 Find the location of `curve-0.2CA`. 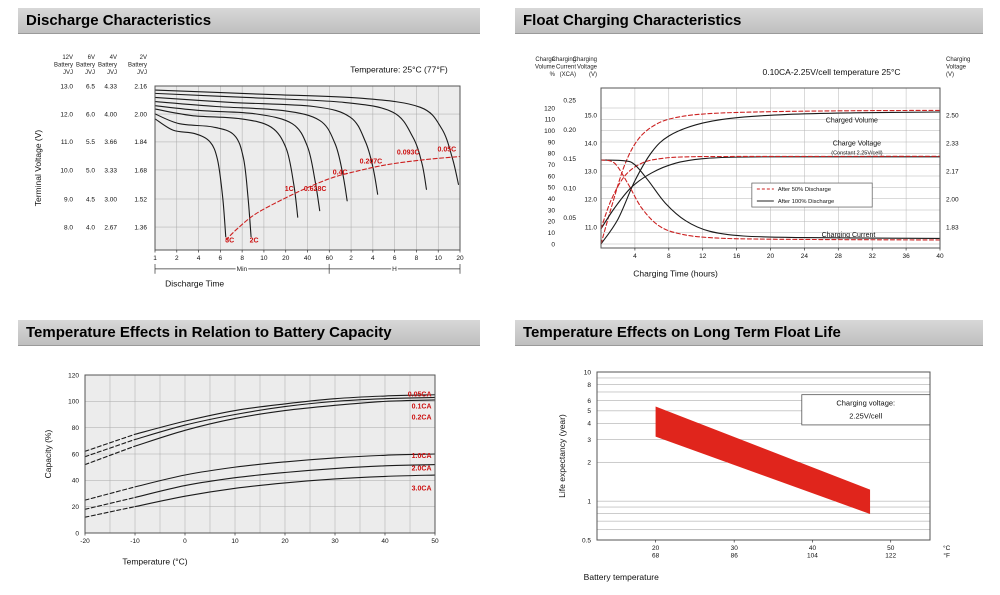

curve-0.2CA is located at coordinates (285, 423).